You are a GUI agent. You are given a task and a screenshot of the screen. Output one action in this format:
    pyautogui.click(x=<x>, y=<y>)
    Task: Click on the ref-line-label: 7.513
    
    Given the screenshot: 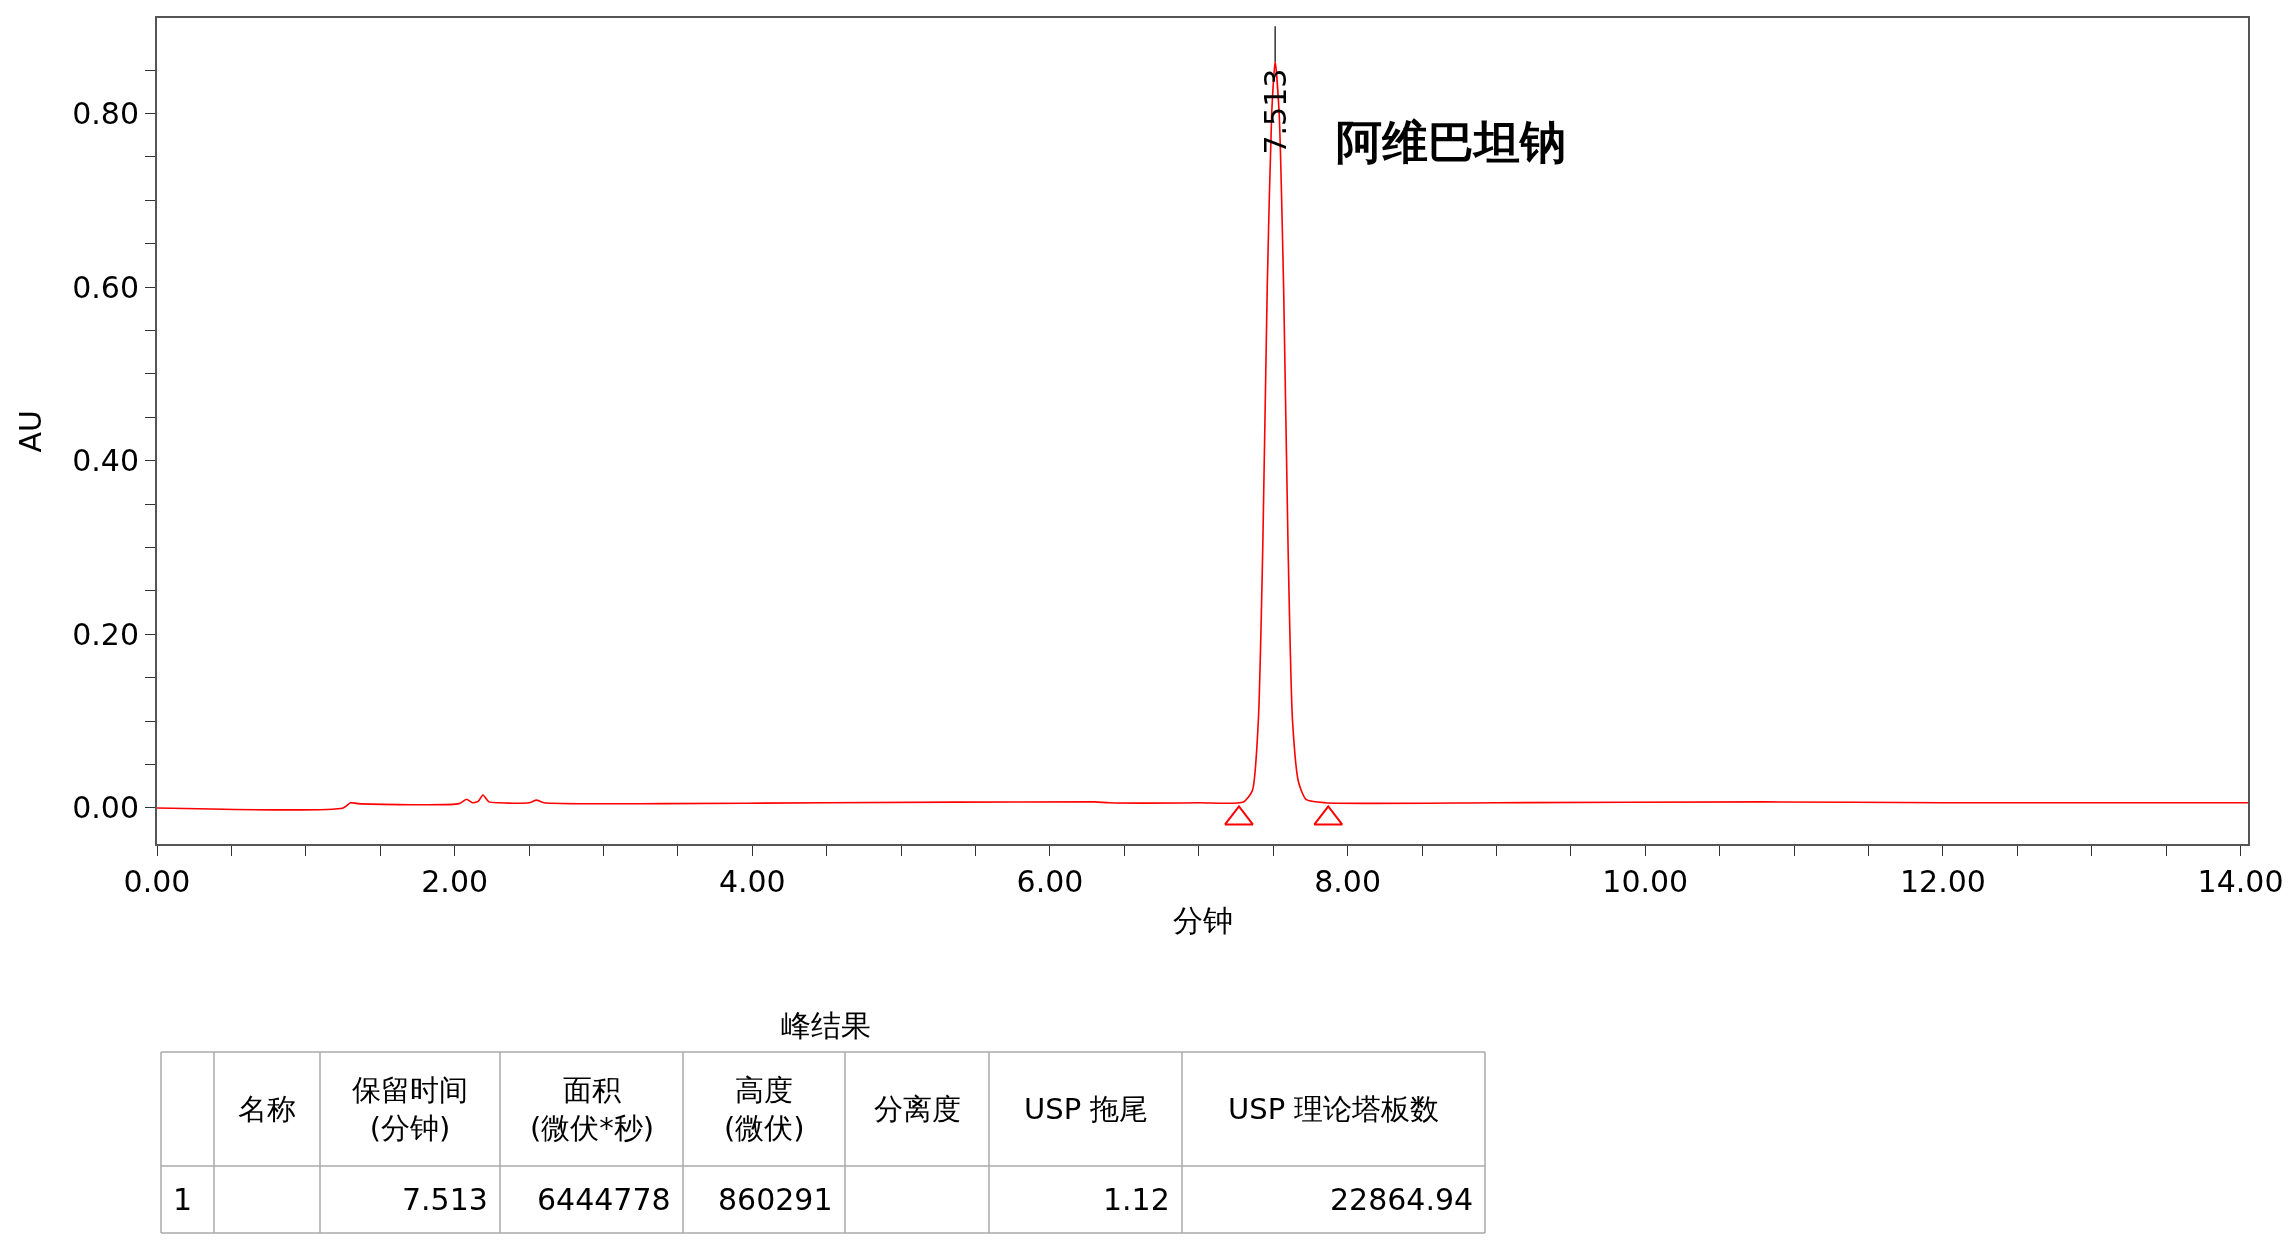 What is the action you would take?
    pyautogui.click(x=1275, y=111)
    